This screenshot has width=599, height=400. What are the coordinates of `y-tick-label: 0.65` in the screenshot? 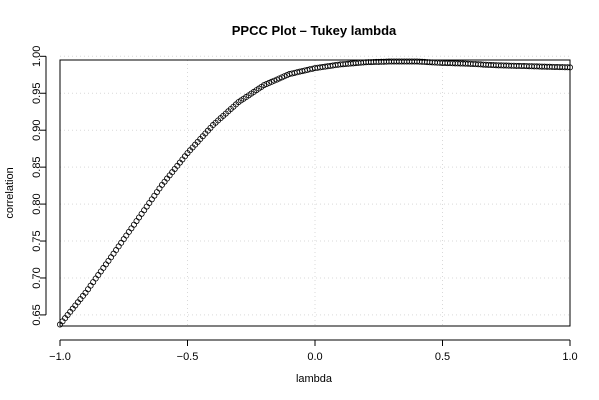 It's located at (37, 314).